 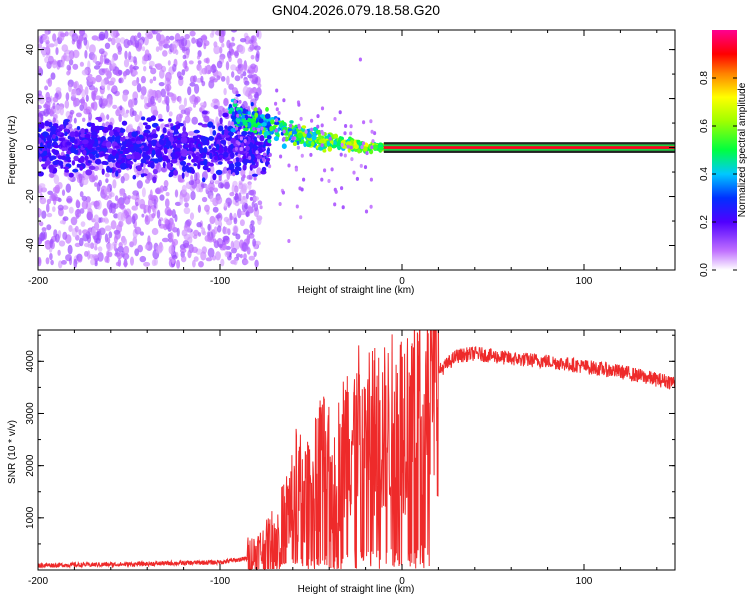 I want to click on y-tick-label: 1000, so click(x=30, y=517).